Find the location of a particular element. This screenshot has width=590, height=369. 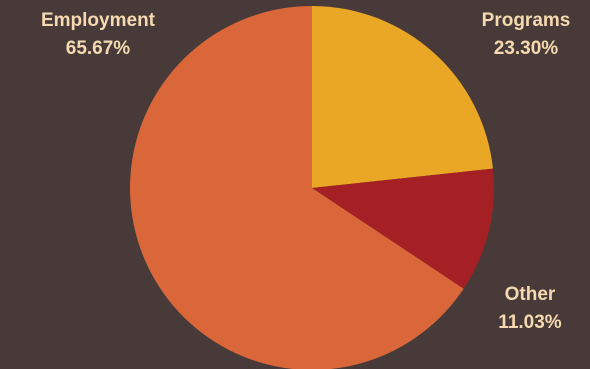

slice-label-employment: Employment 65.67% is located at coordinates (98, 34).